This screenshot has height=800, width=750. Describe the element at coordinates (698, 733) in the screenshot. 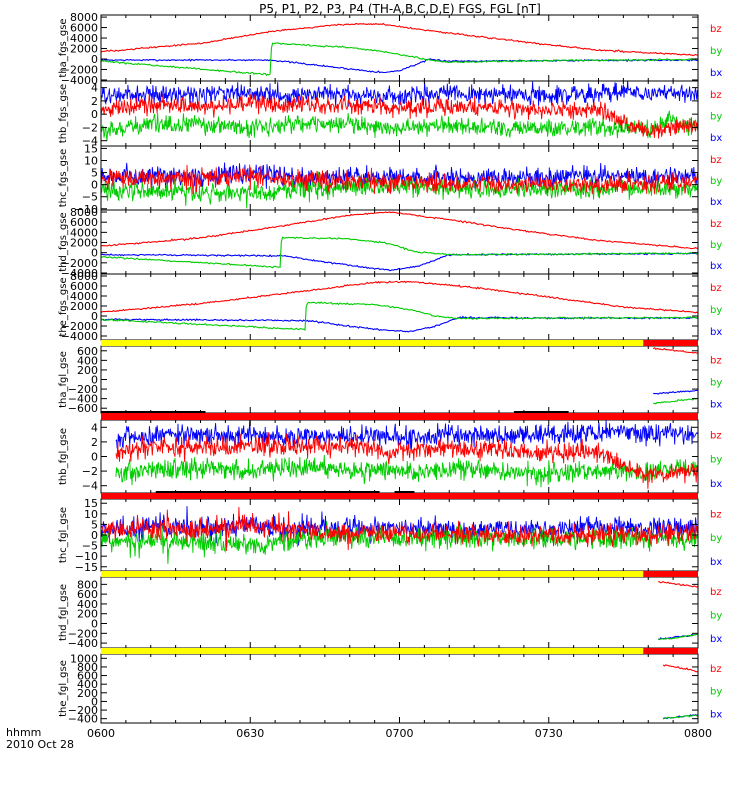

I see `x-tick-label: 0800` at that location.